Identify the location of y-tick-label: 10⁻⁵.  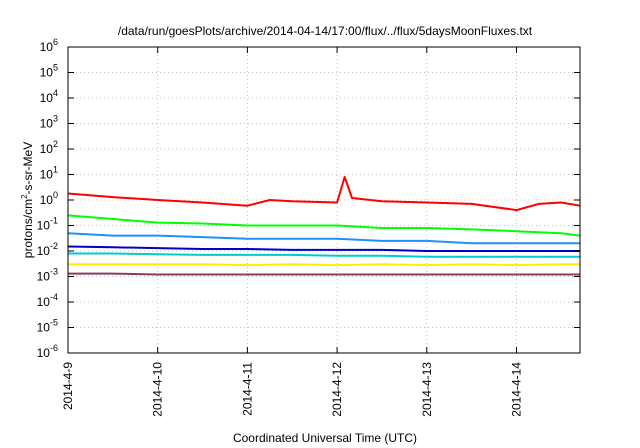
(47, 326).